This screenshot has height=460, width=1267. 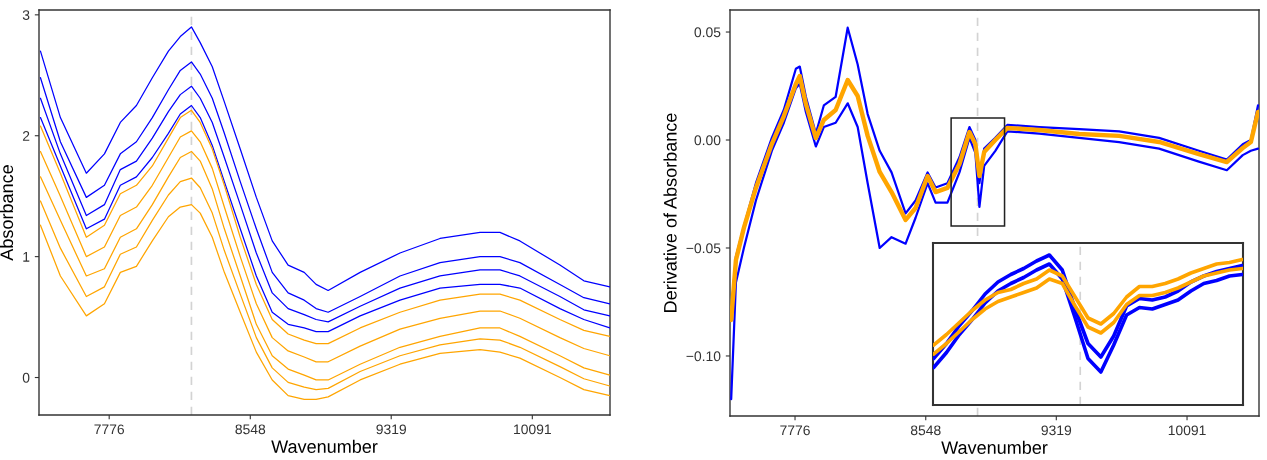 What do you see at coordinates (707, 140) in the screenshot?
I see `y-tick-label: 0.00` at bounding box center [707, 140].